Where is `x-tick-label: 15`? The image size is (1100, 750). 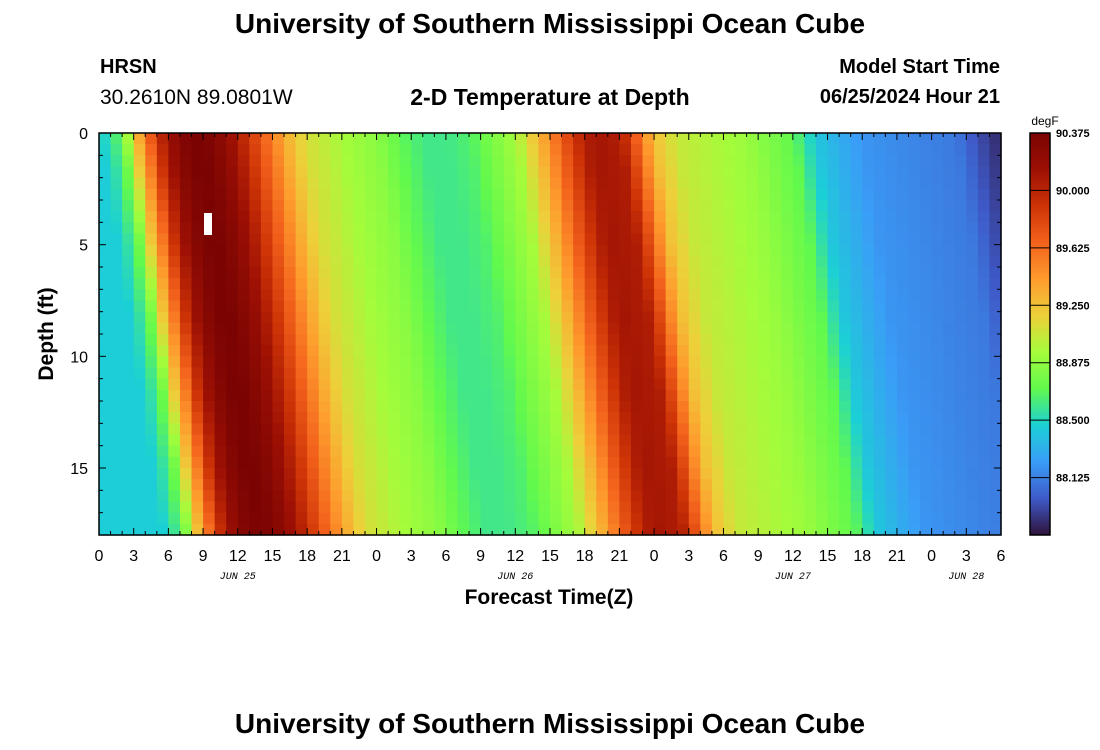 x-tick-label: 15 is located at coordinates (828, 556).